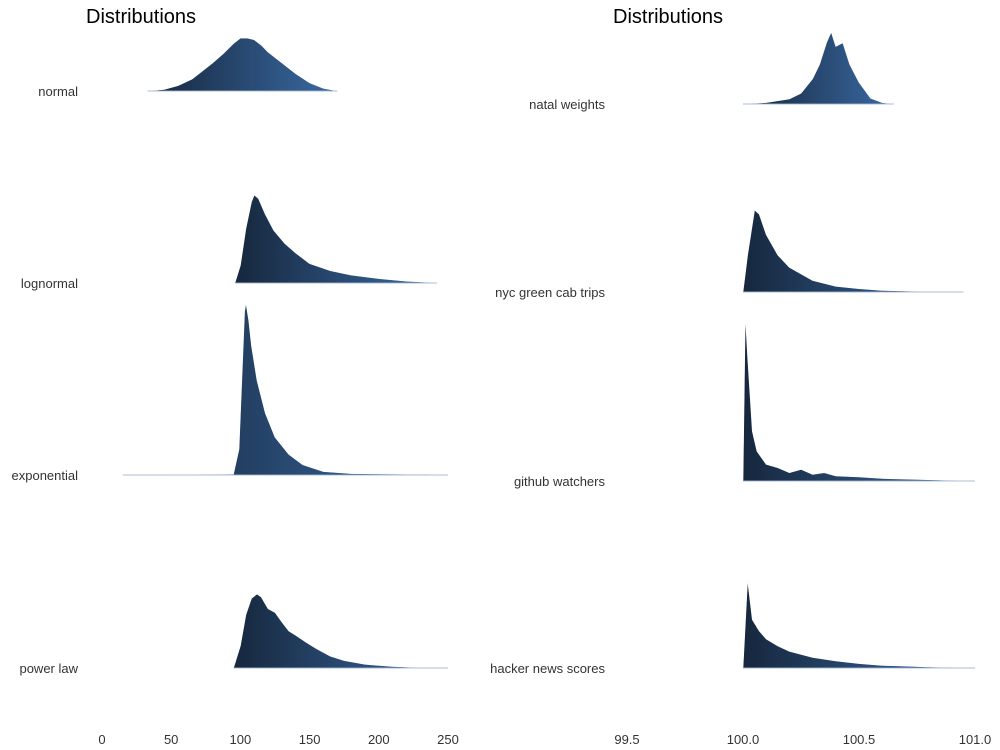  What do you see at coordinates (975, 739) in the screenshot?
I see `x-tick-label: 101.0` at bounding box center [975, 739].